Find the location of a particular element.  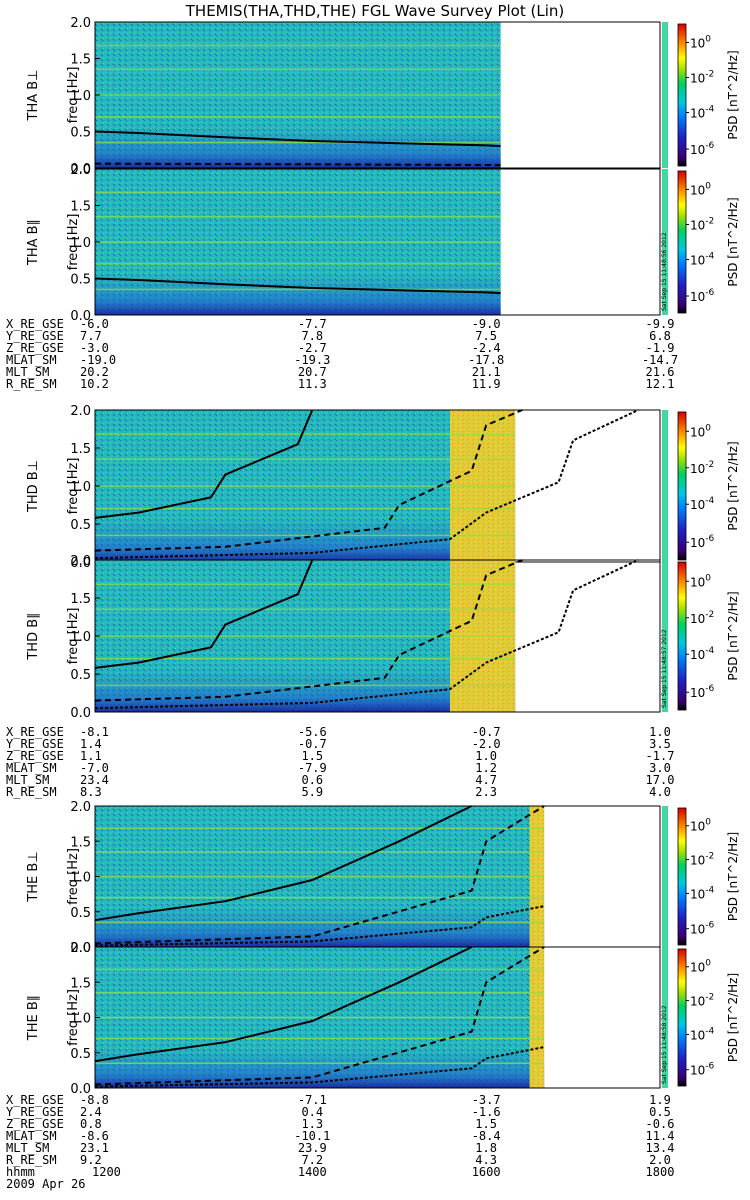

ephemeris-row-name: MLAT_SM is located at coordinates (31, 360).